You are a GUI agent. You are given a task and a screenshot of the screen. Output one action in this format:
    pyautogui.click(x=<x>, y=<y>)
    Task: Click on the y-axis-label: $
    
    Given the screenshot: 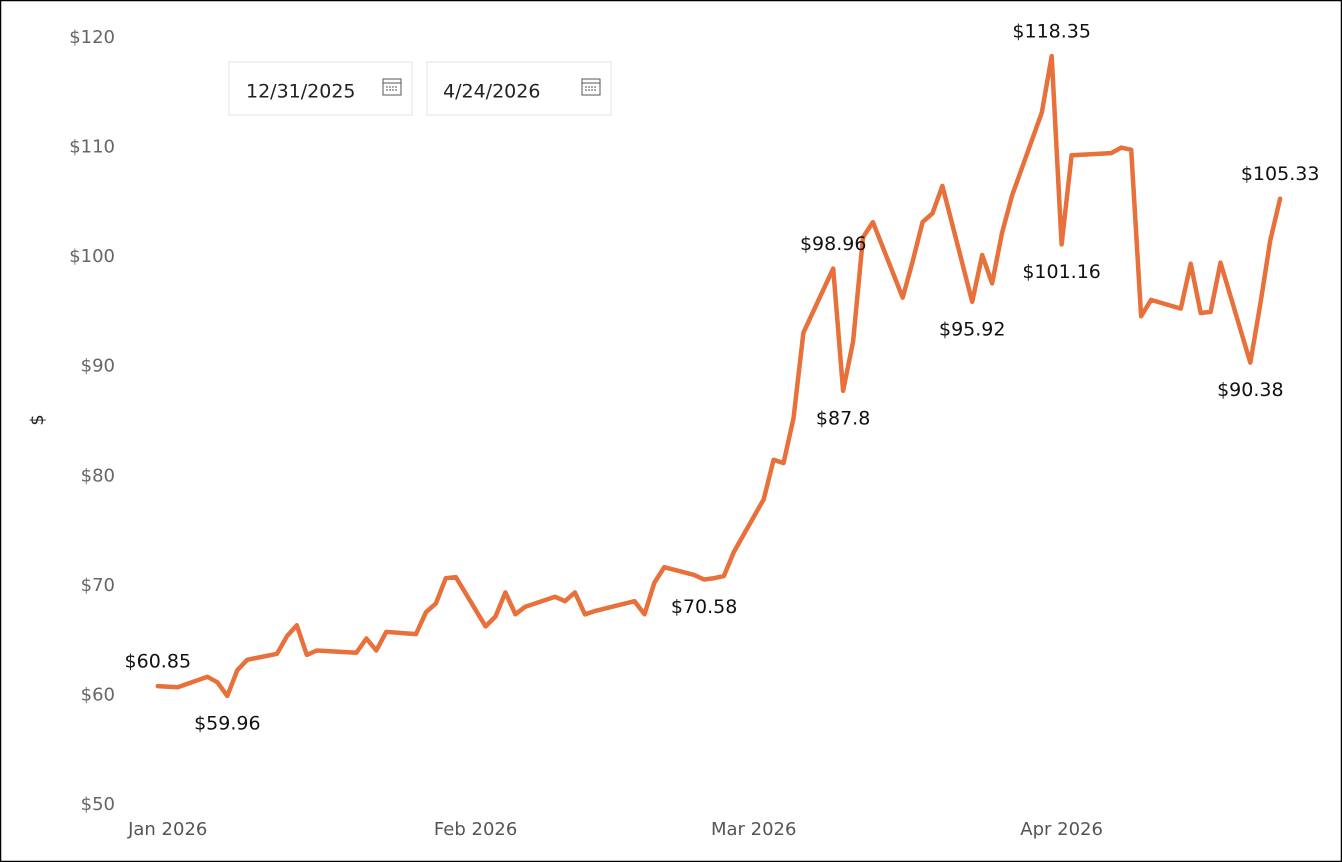 What is the action you would take?
    pyautogui.click(x=37, y=419)
    